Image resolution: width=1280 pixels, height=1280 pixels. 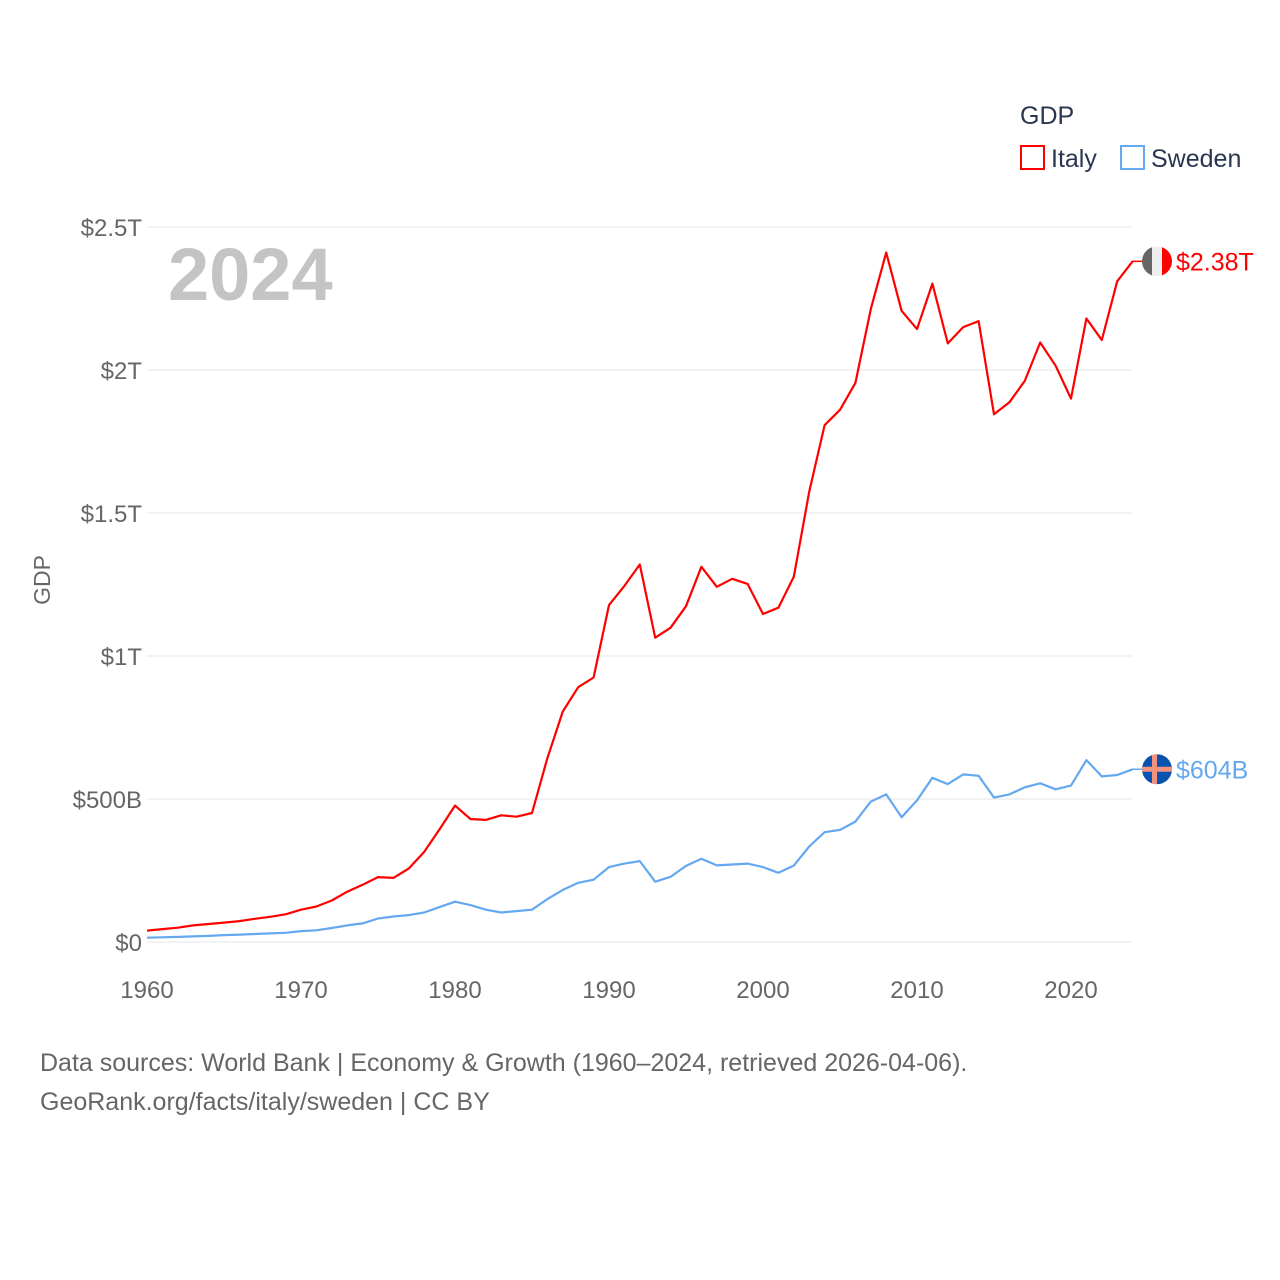 What do you see at coordinates (639, 848) in the screenshot?
I see `series-line-sweden` at bounding box center [639, 848].